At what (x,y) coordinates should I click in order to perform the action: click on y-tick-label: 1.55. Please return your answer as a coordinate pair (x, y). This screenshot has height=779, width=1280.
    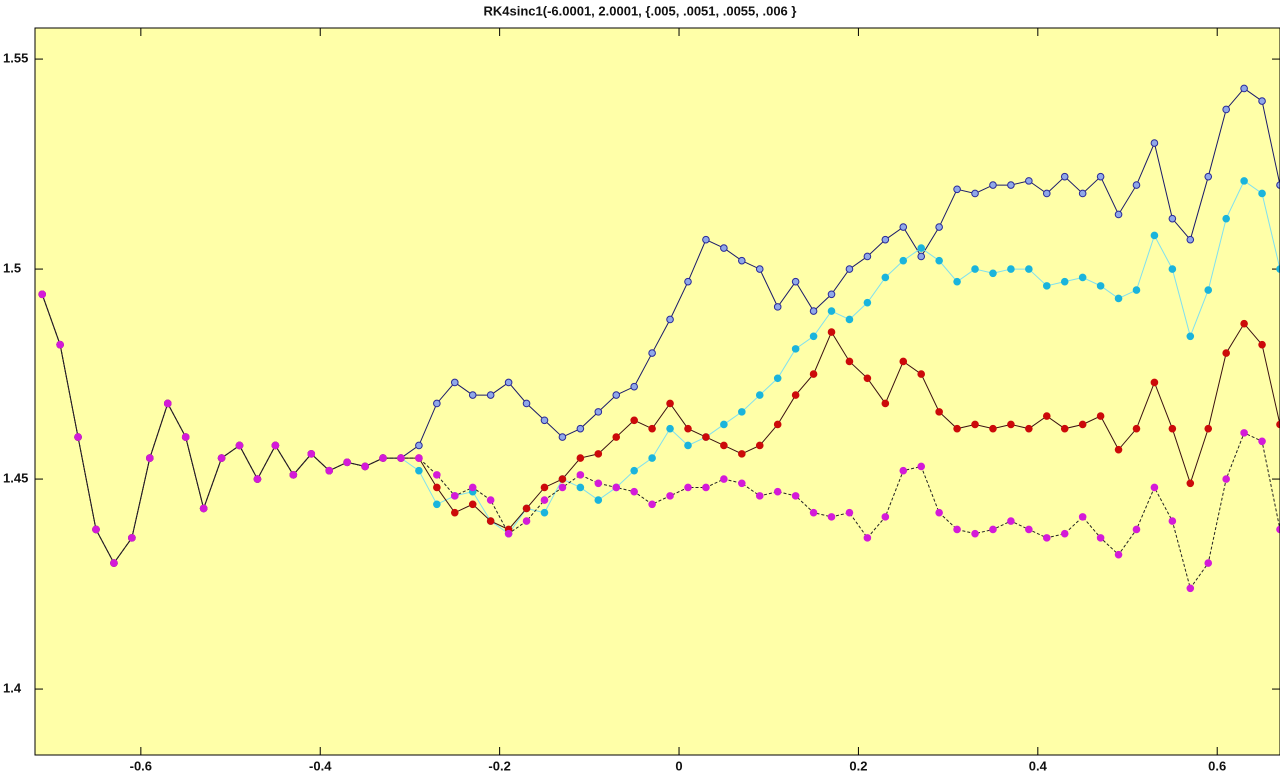
    Looking at the image, I should click on (15, 58).